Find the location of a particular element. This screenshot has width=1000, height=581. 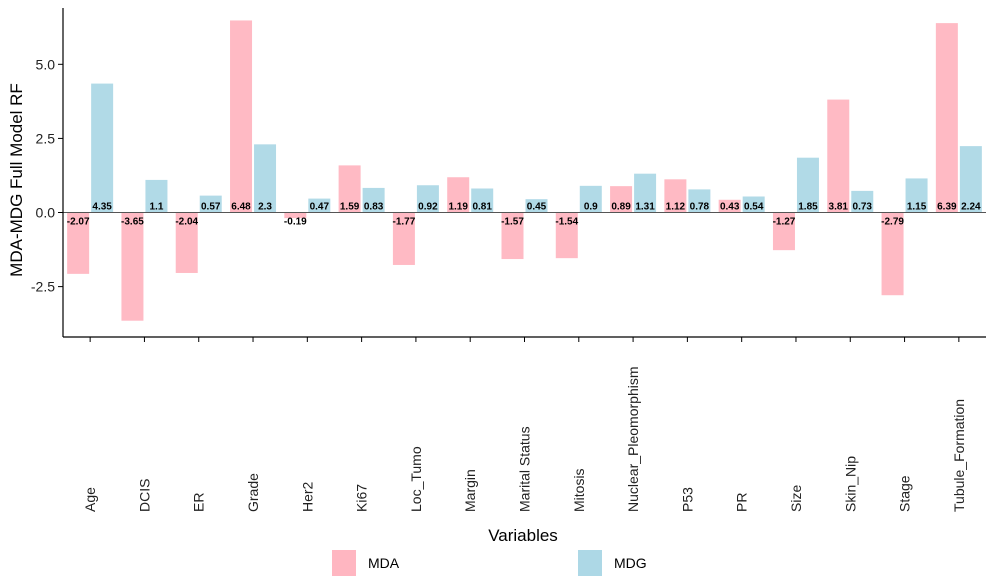

data-label-mda: -1.77 is located at coordinates (404, 222).